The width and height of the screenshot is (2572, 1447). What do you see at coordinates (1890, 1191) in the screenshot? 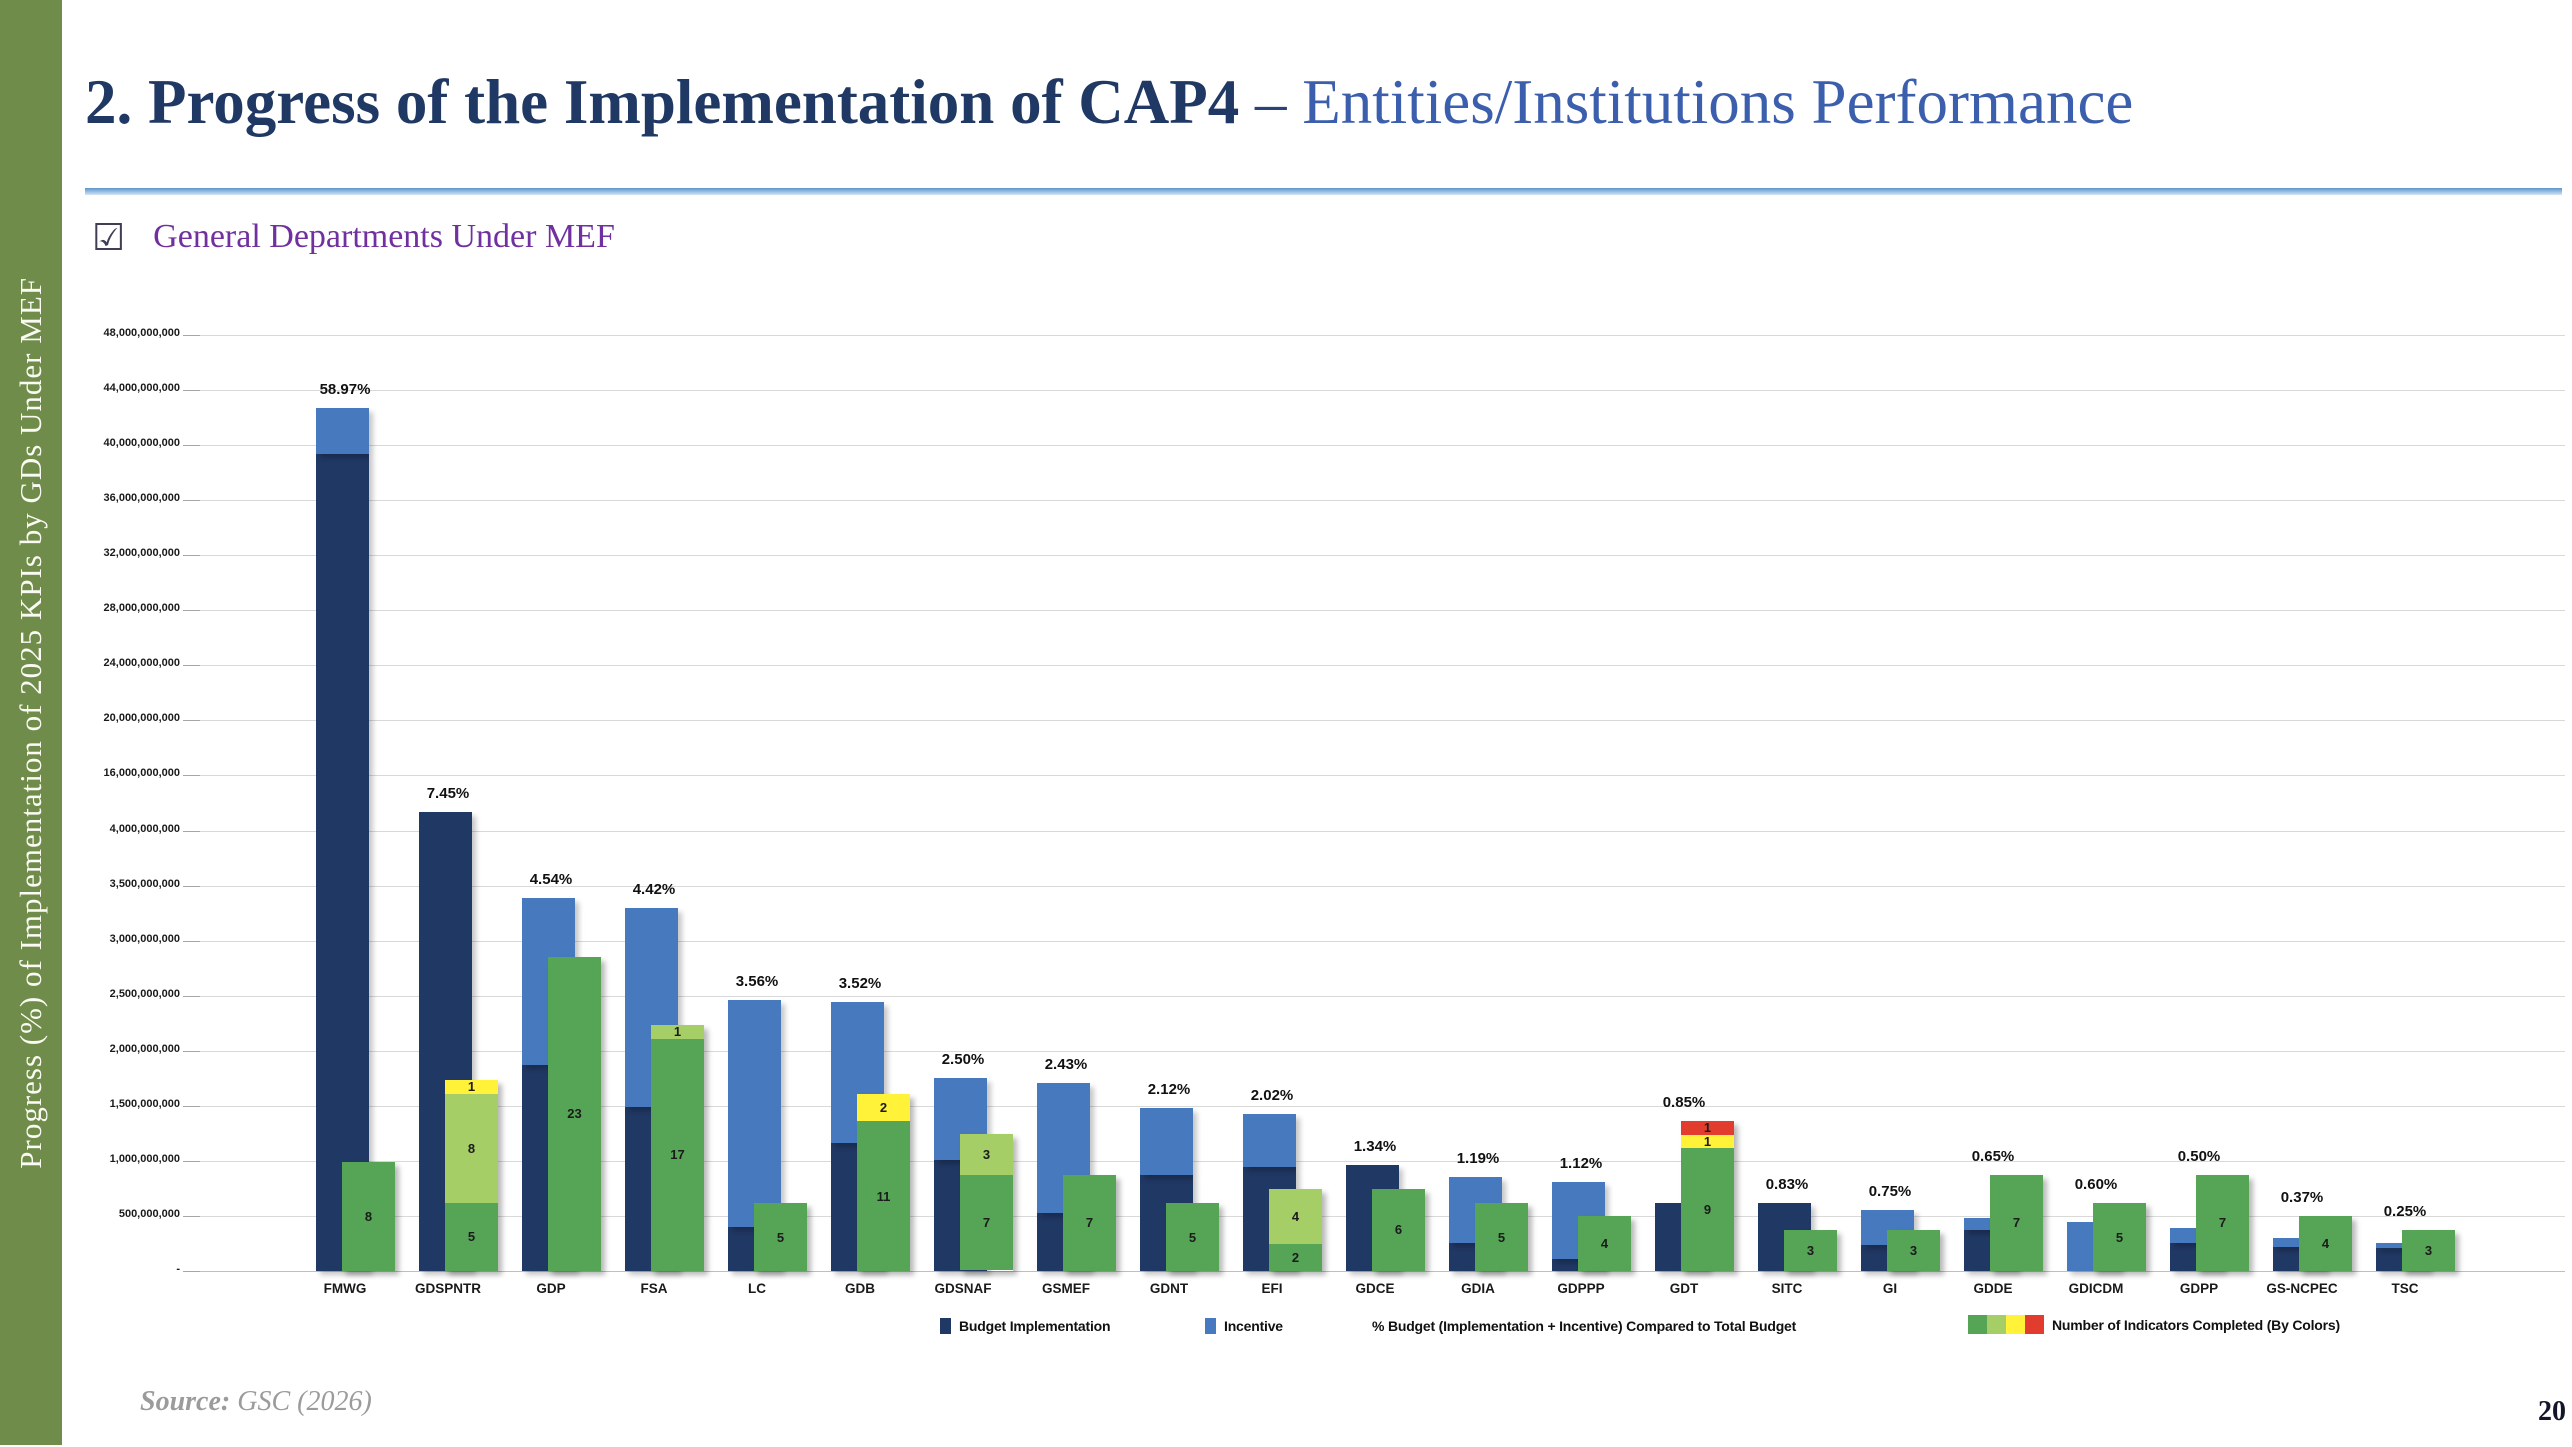
I see `bar-percentage-label: 0.75%` at bounding box center [1890, 1191].